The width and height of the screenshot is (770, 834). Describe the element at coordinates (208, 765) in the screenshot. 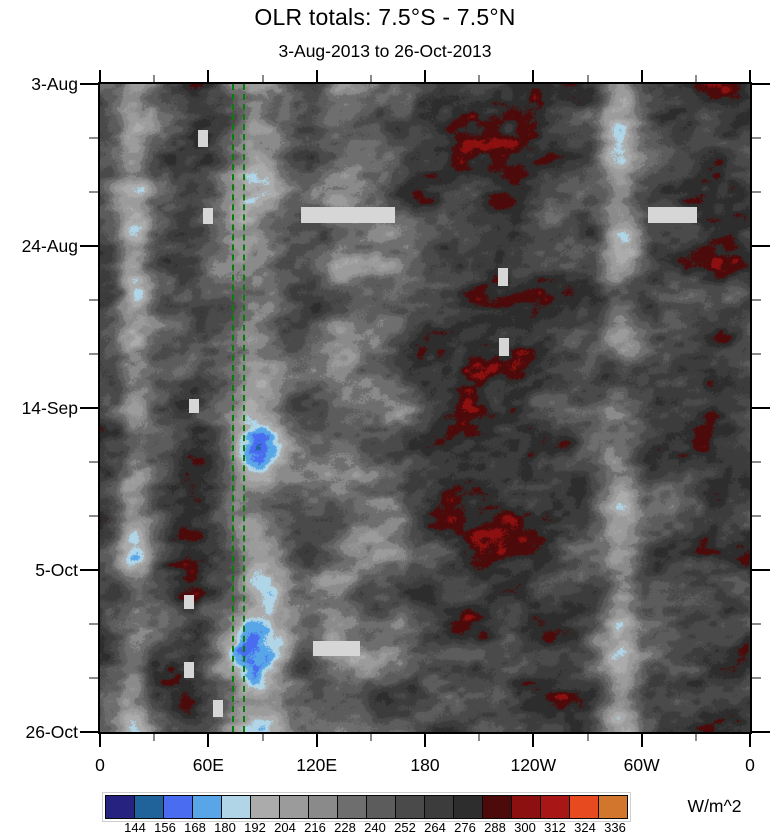

I see `x-axis-tick-label: 60E` at that location.